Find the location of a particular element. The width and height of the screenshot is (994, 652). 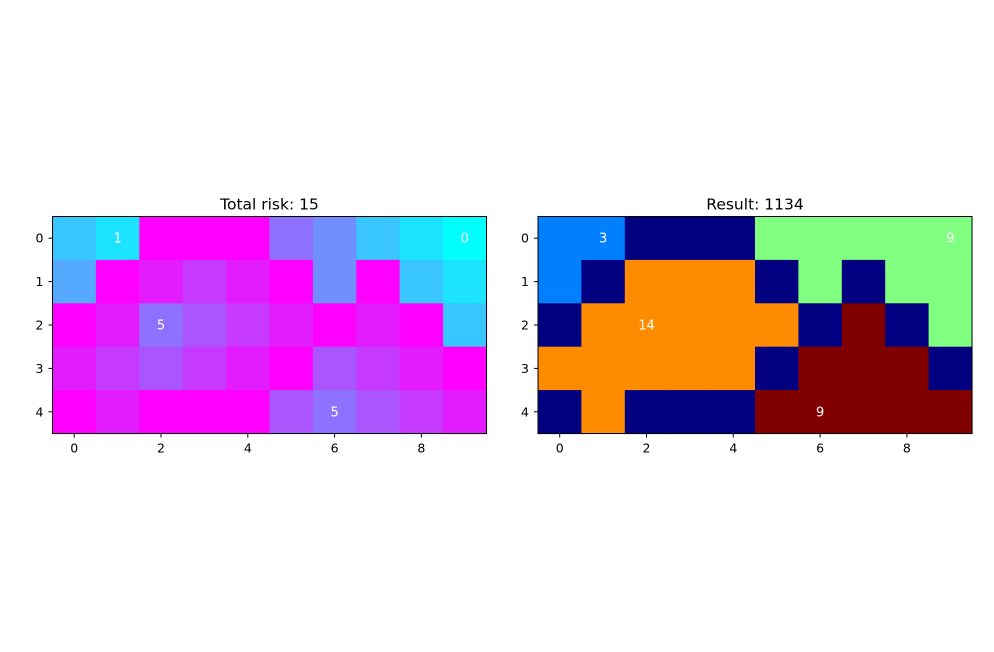

basins-heatmap-y-tick-label: 4 is located at coordinates (525, 411).